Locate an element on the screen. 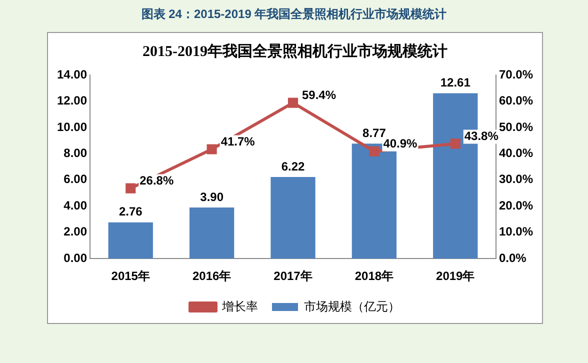  y-tick-label: 14.00 is located at coordinates (72, 74).